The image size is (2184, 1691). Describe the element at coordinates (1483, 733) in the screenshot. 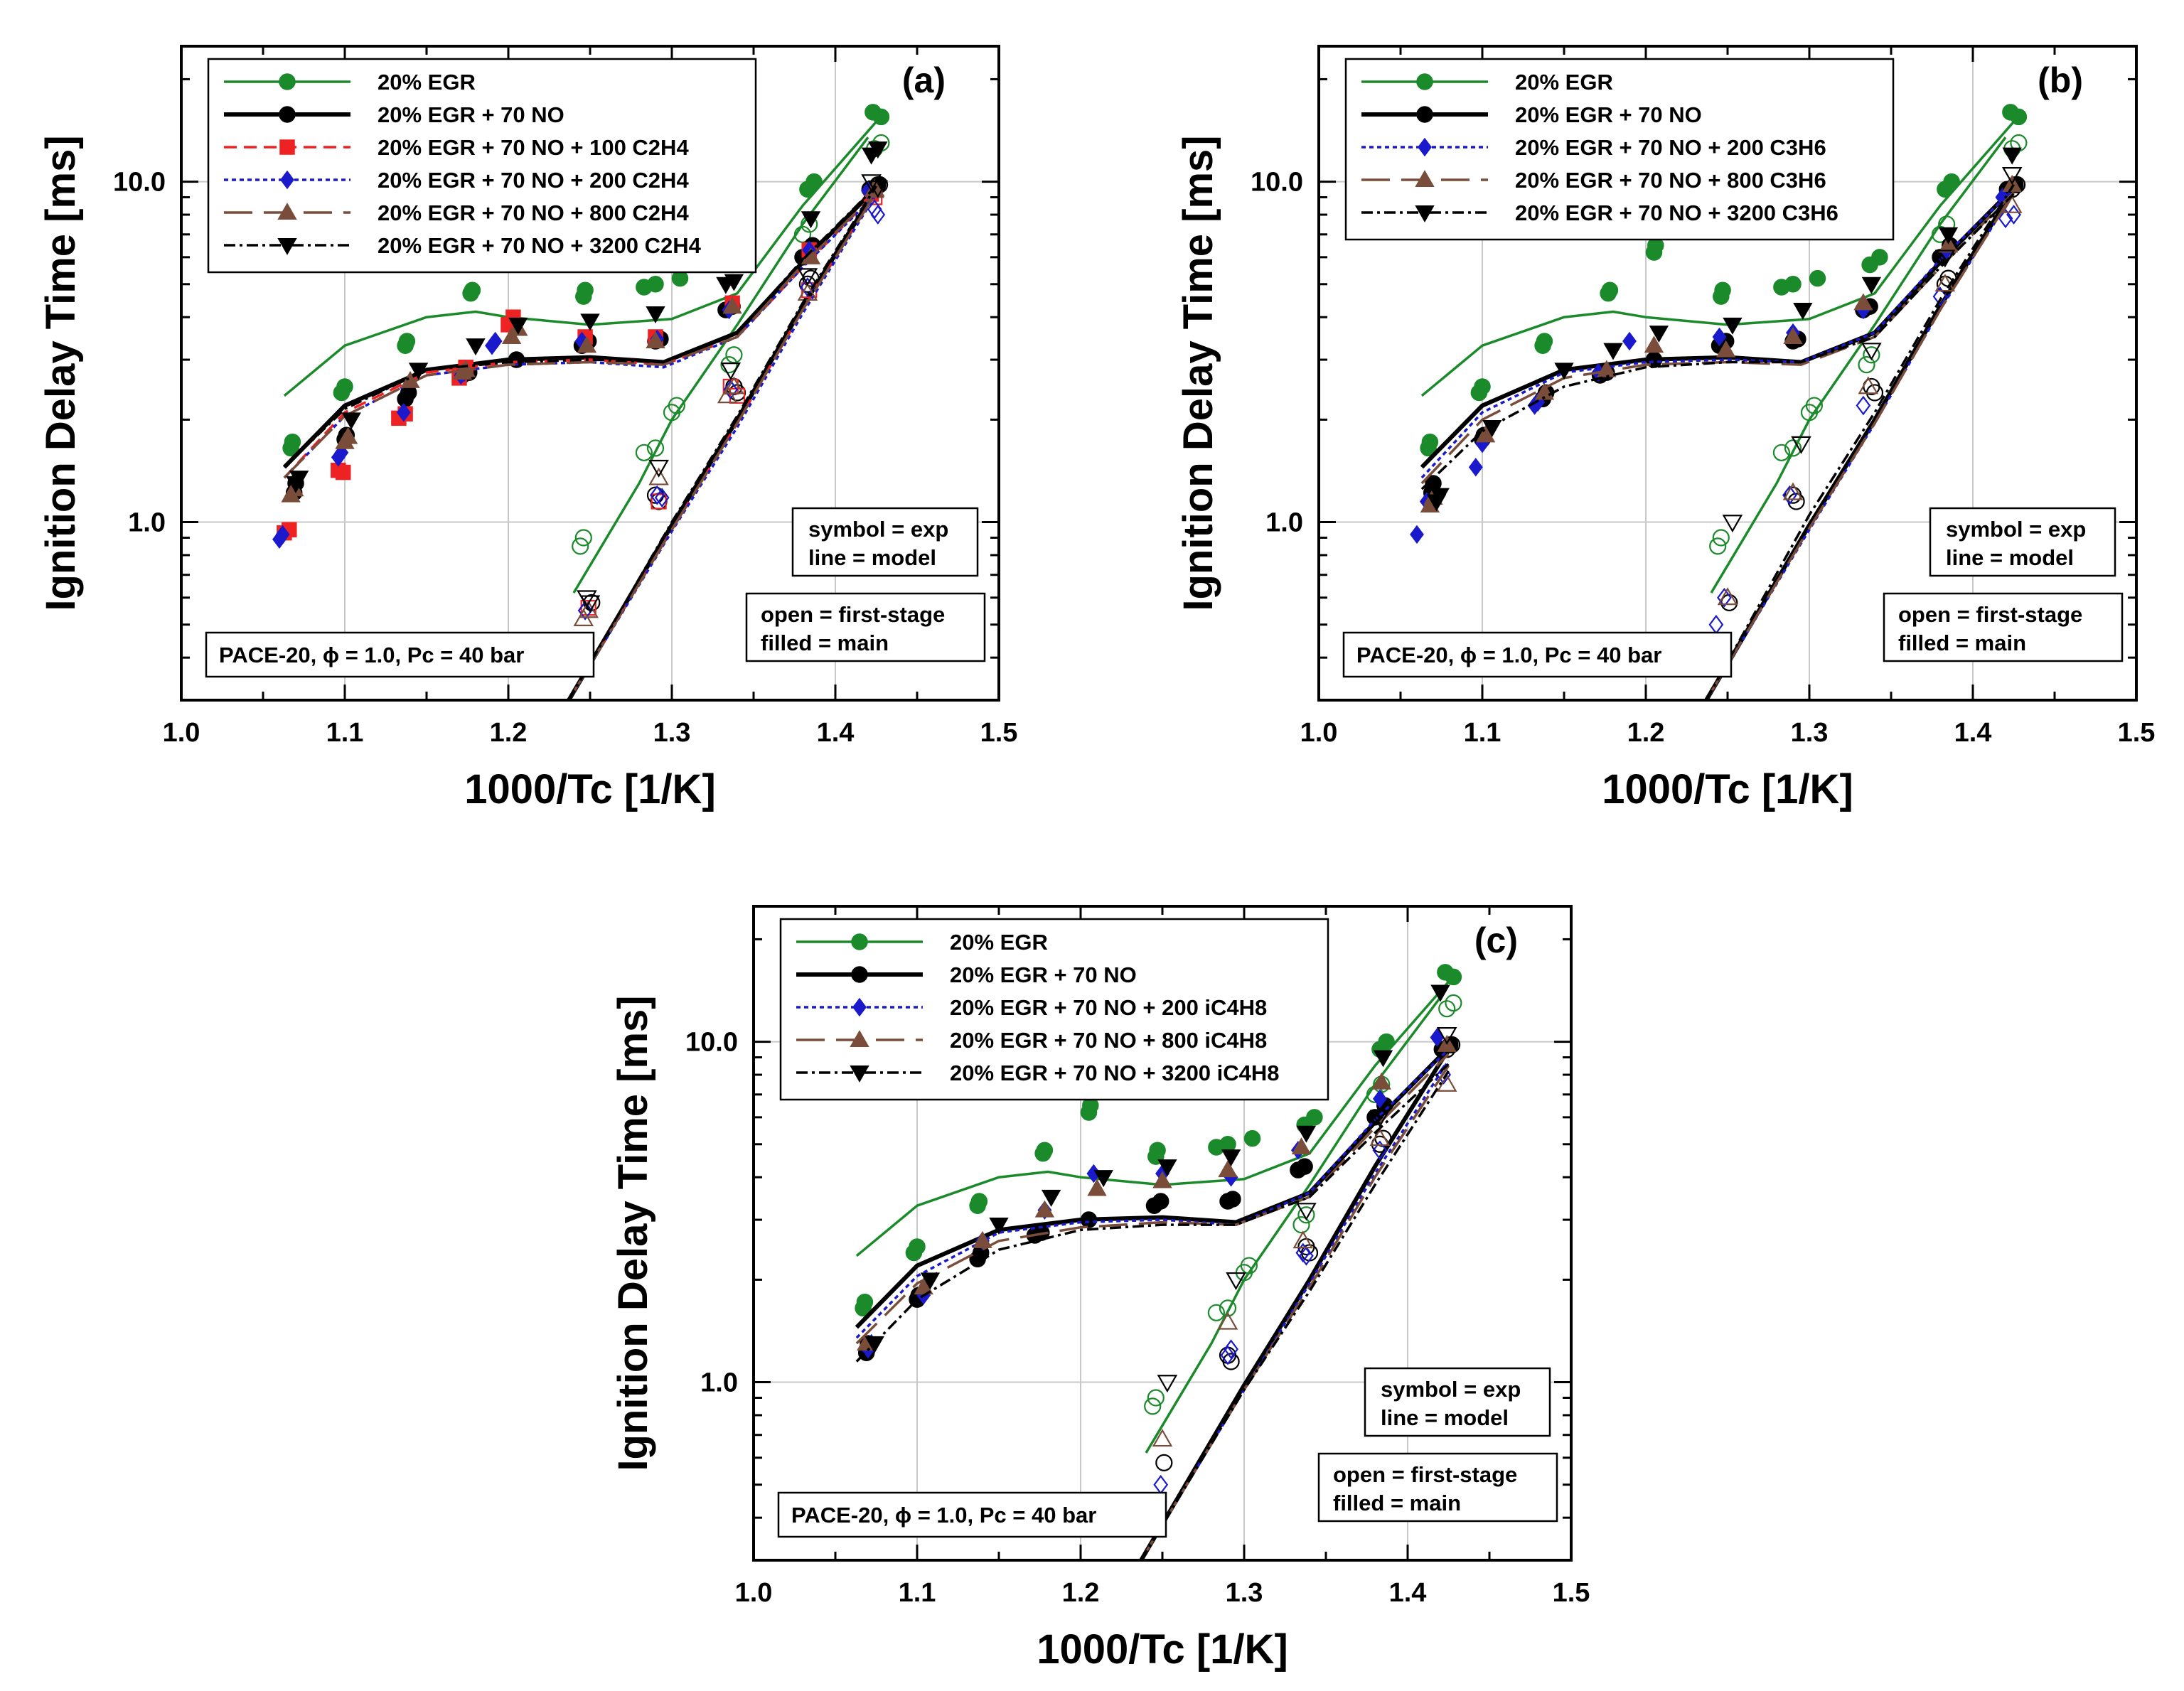

I see `x-tick-label: 1.1` at that location.